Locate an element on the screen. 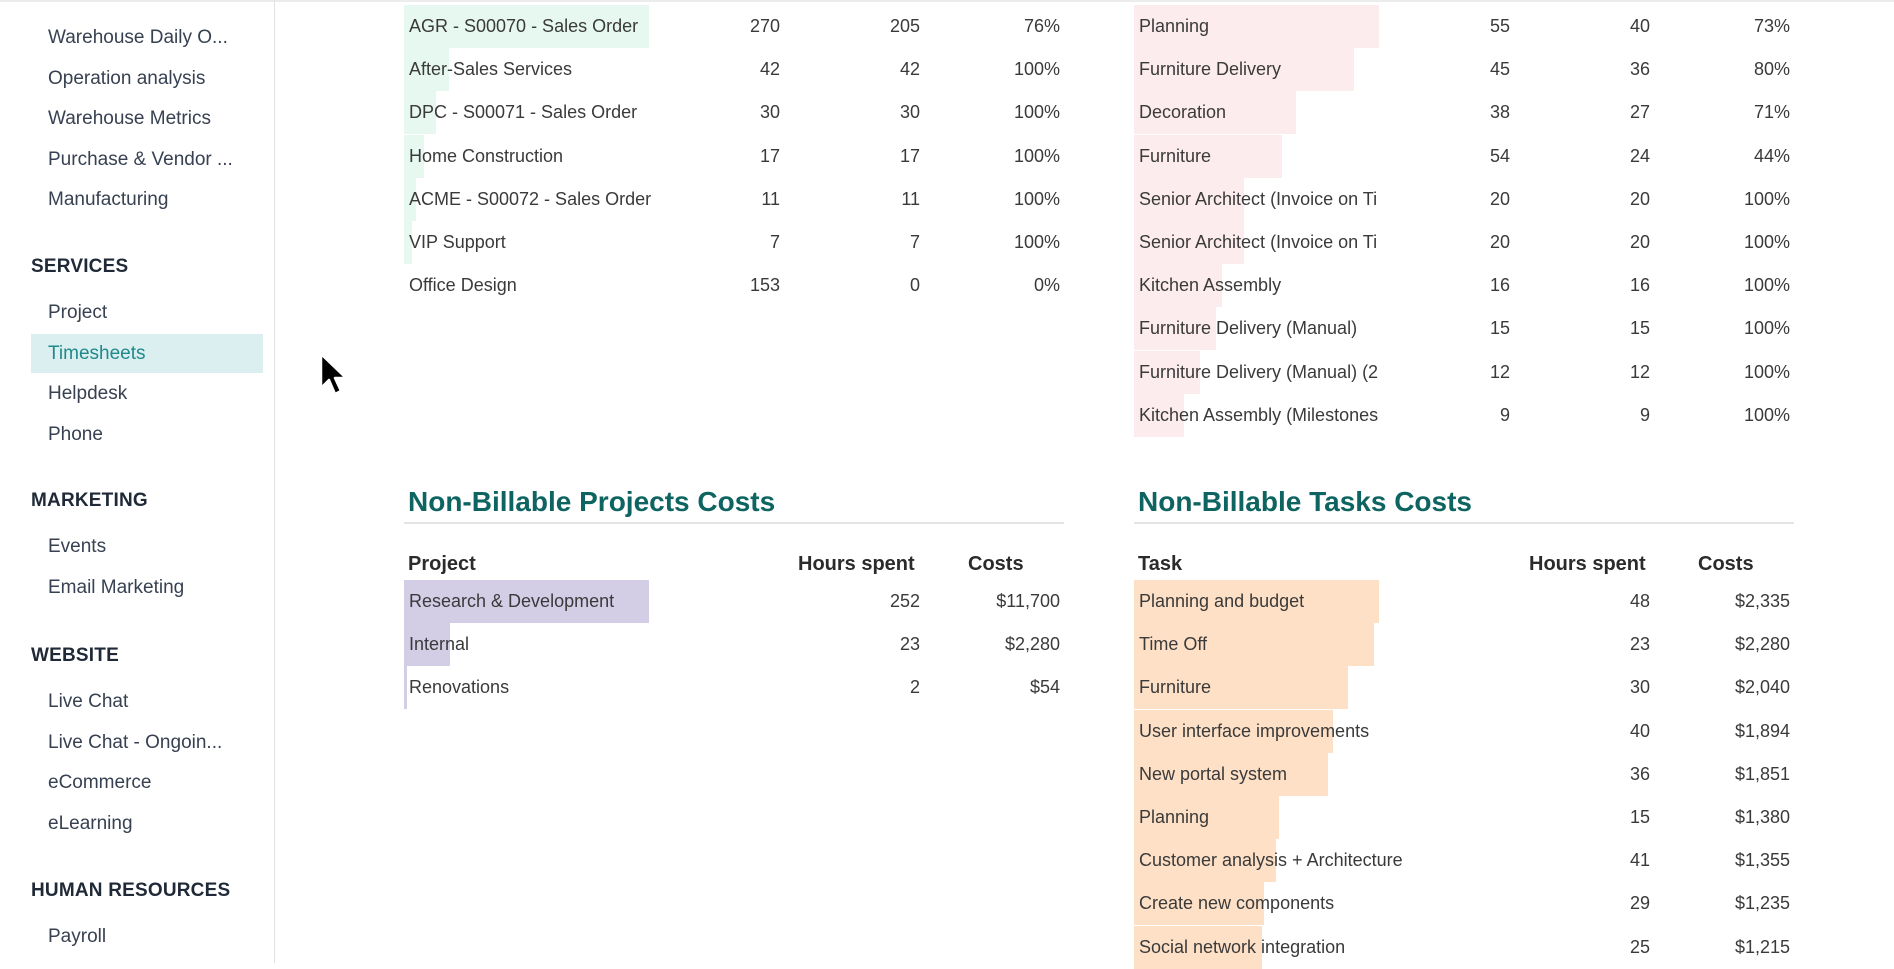 This screenshot has width=1894, height=969. row-name: Planning and budget is located at coordinates (1222, 601).